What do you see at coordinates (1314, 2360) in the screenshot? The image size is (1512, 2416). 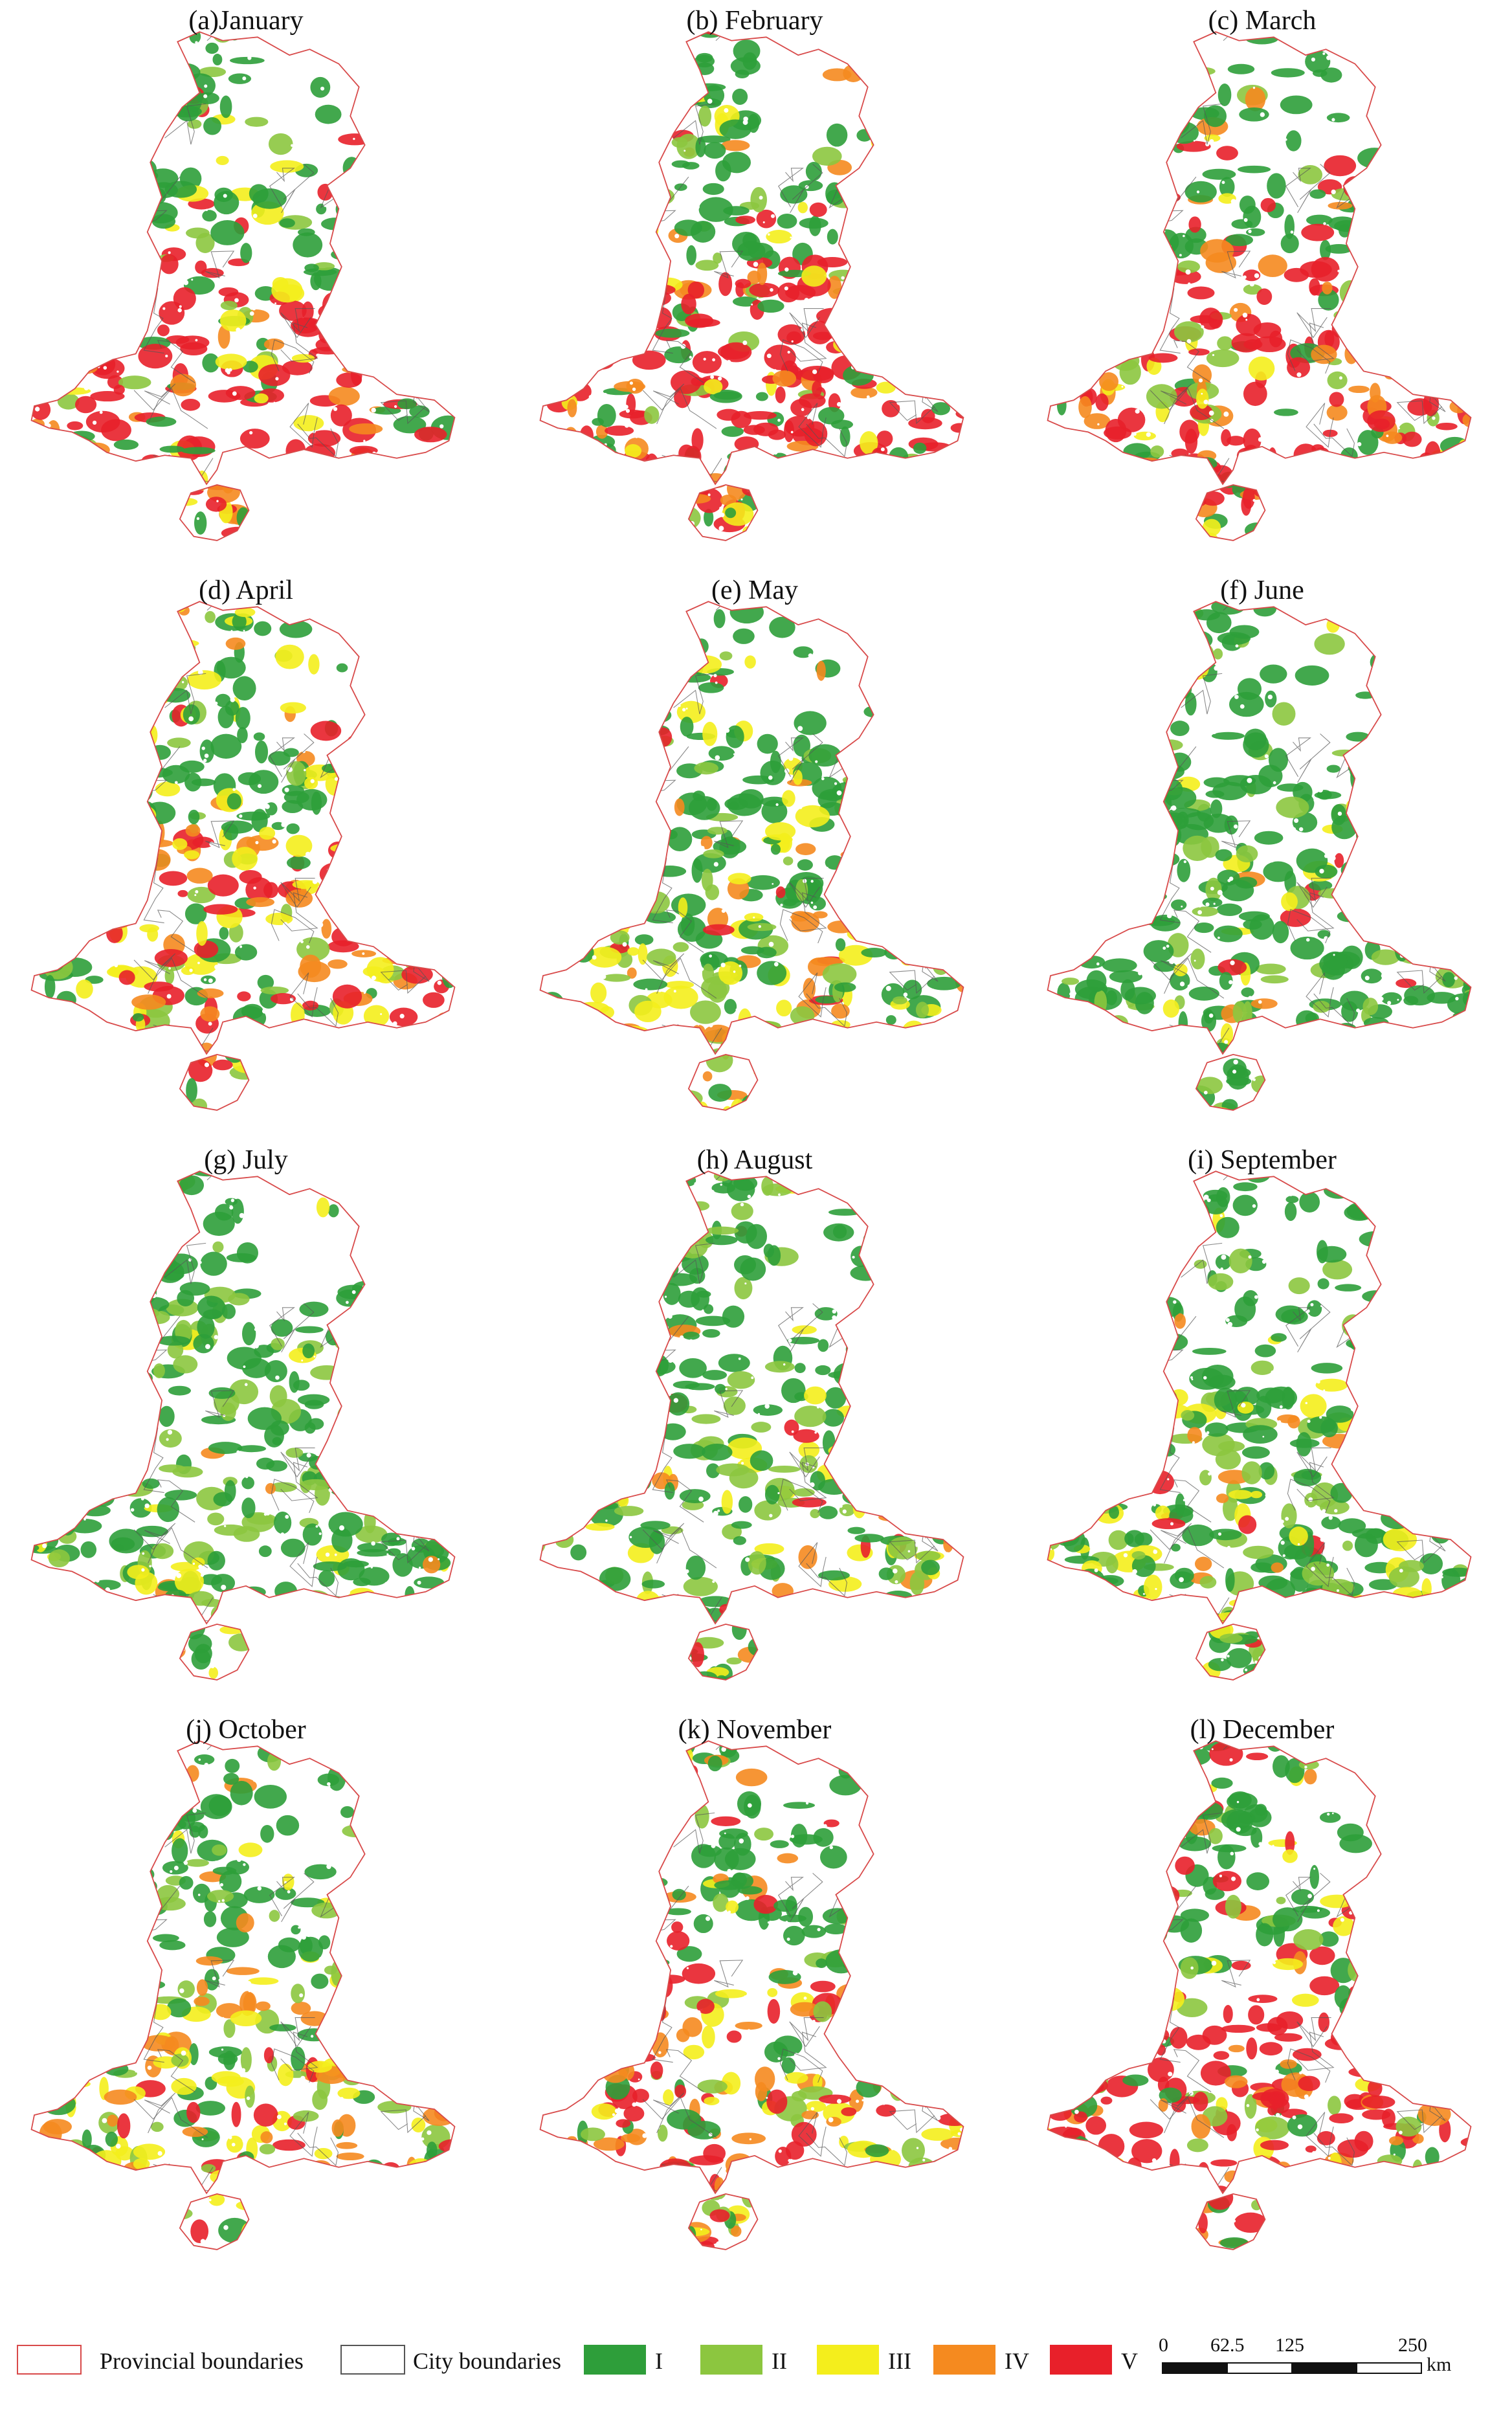 I see `scale-bar: 0 62.5 125 250 km` at bounding box center [1314, 2360].